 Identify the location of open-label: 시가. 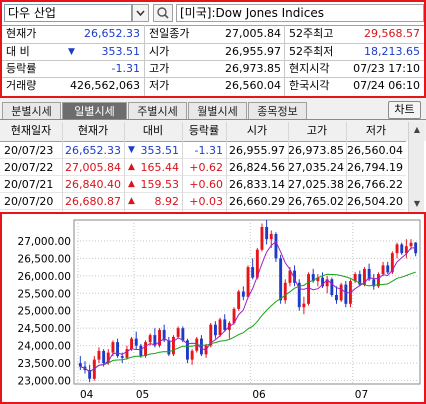
(159, 51).